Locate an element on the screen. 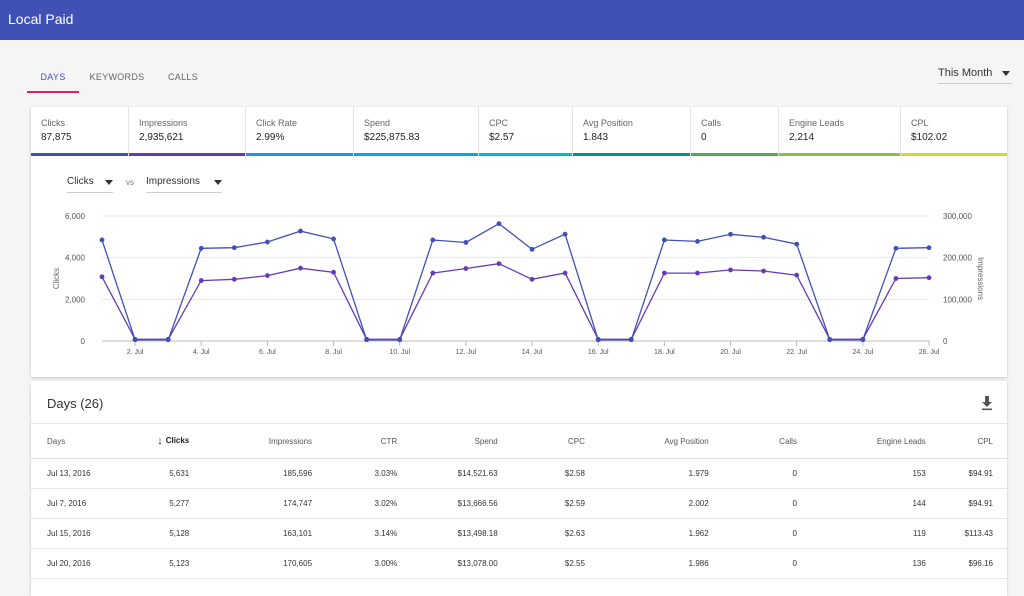 This screenshot has height=596, width=1024. tab-keywords: KEYWORDS is located at coordinates (117, 77).